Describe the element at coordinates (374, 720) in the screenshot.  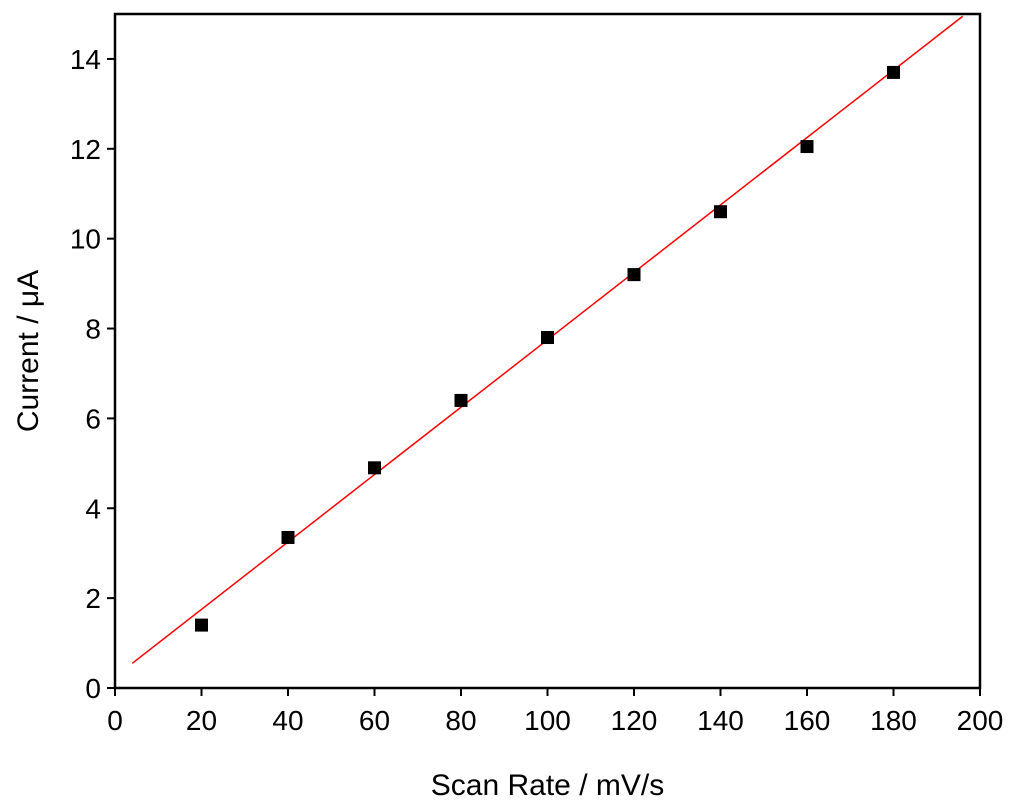
I see `x-tick-label: 60` at that location.